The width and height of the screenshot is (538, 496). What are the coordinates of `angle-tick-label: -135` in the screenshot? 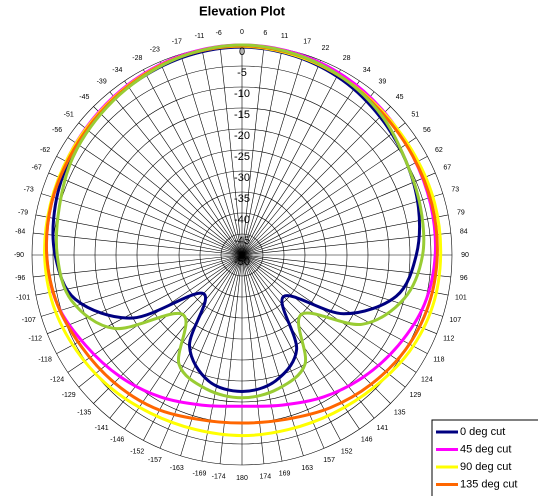 It's located at (84, 413).